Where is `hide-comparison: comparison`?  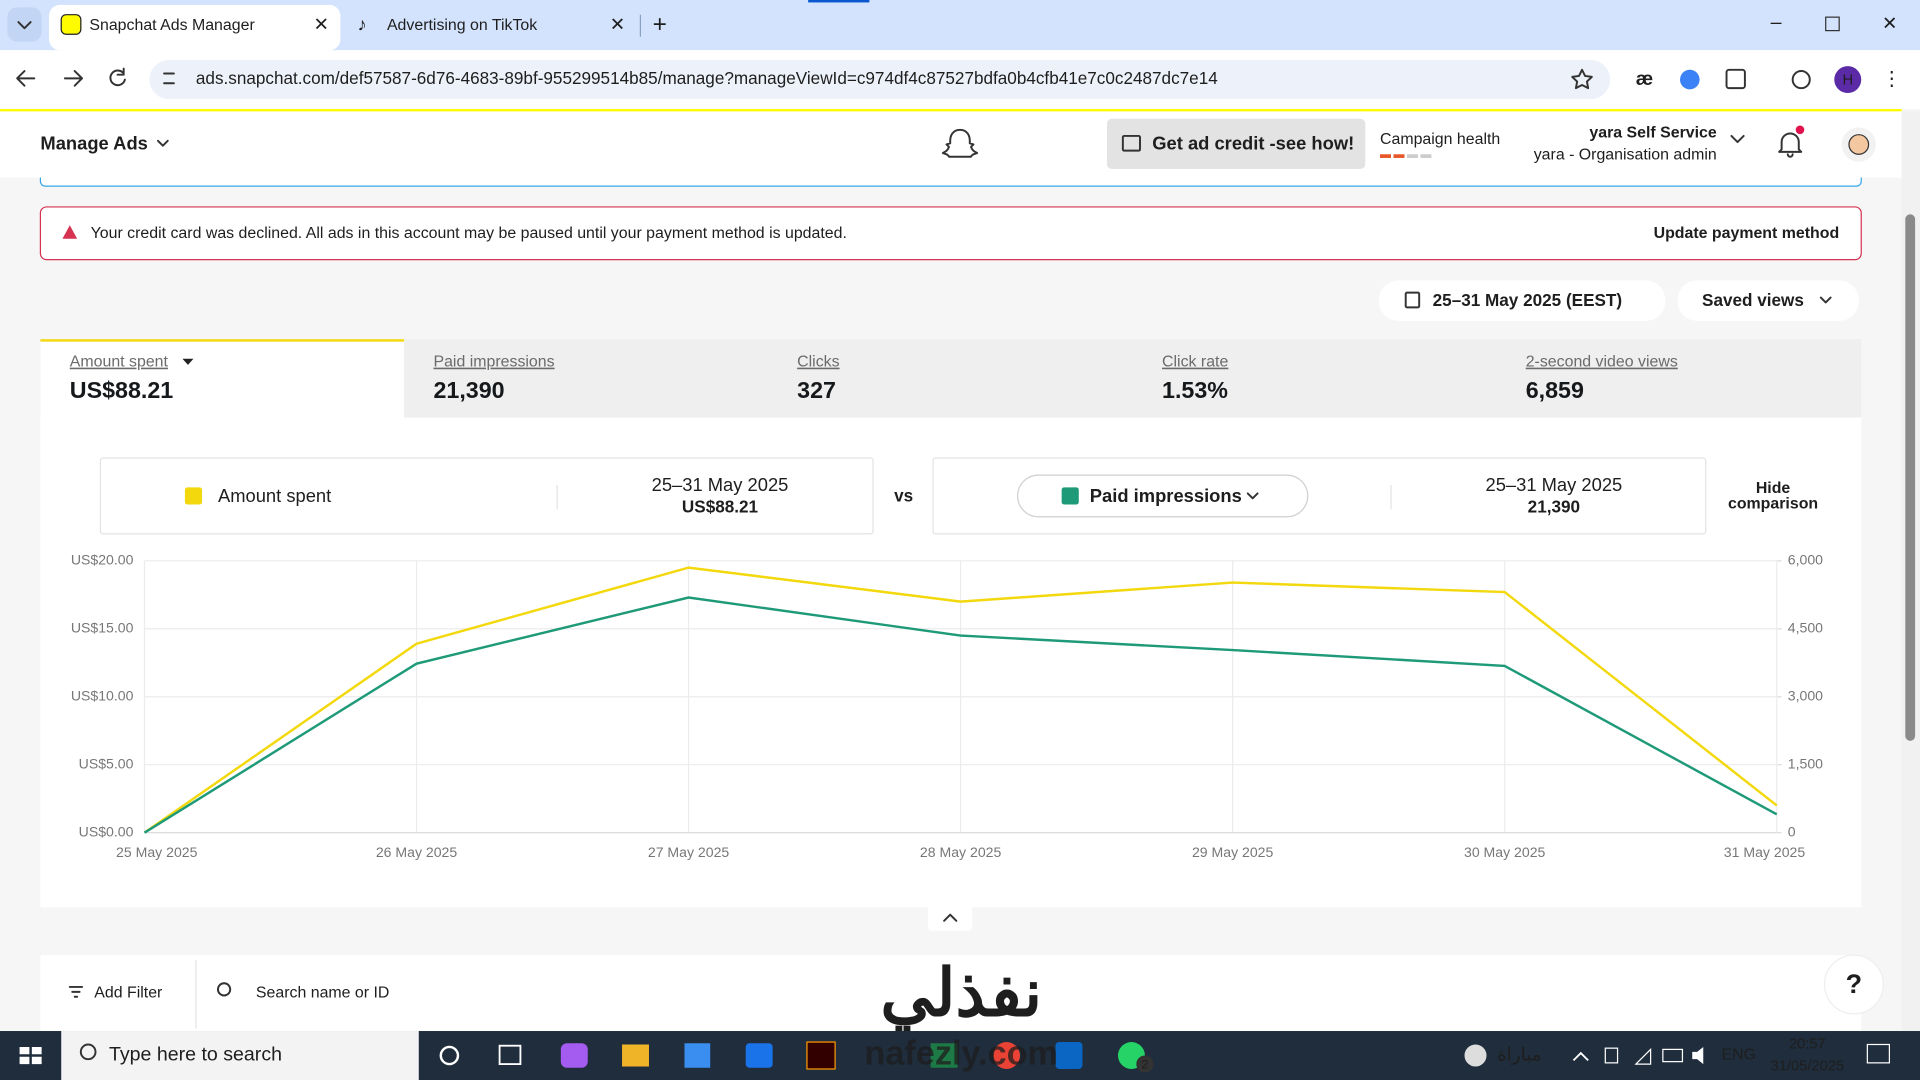
hide-comparison: comparison is located at coordinates (1773, 504).